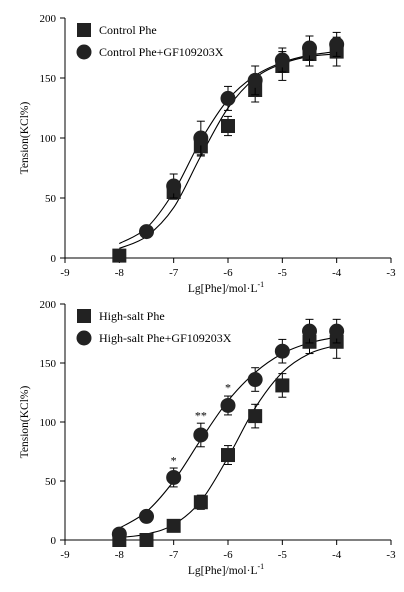  I want to click on legend-label: Control Phe, so click(128, 30).